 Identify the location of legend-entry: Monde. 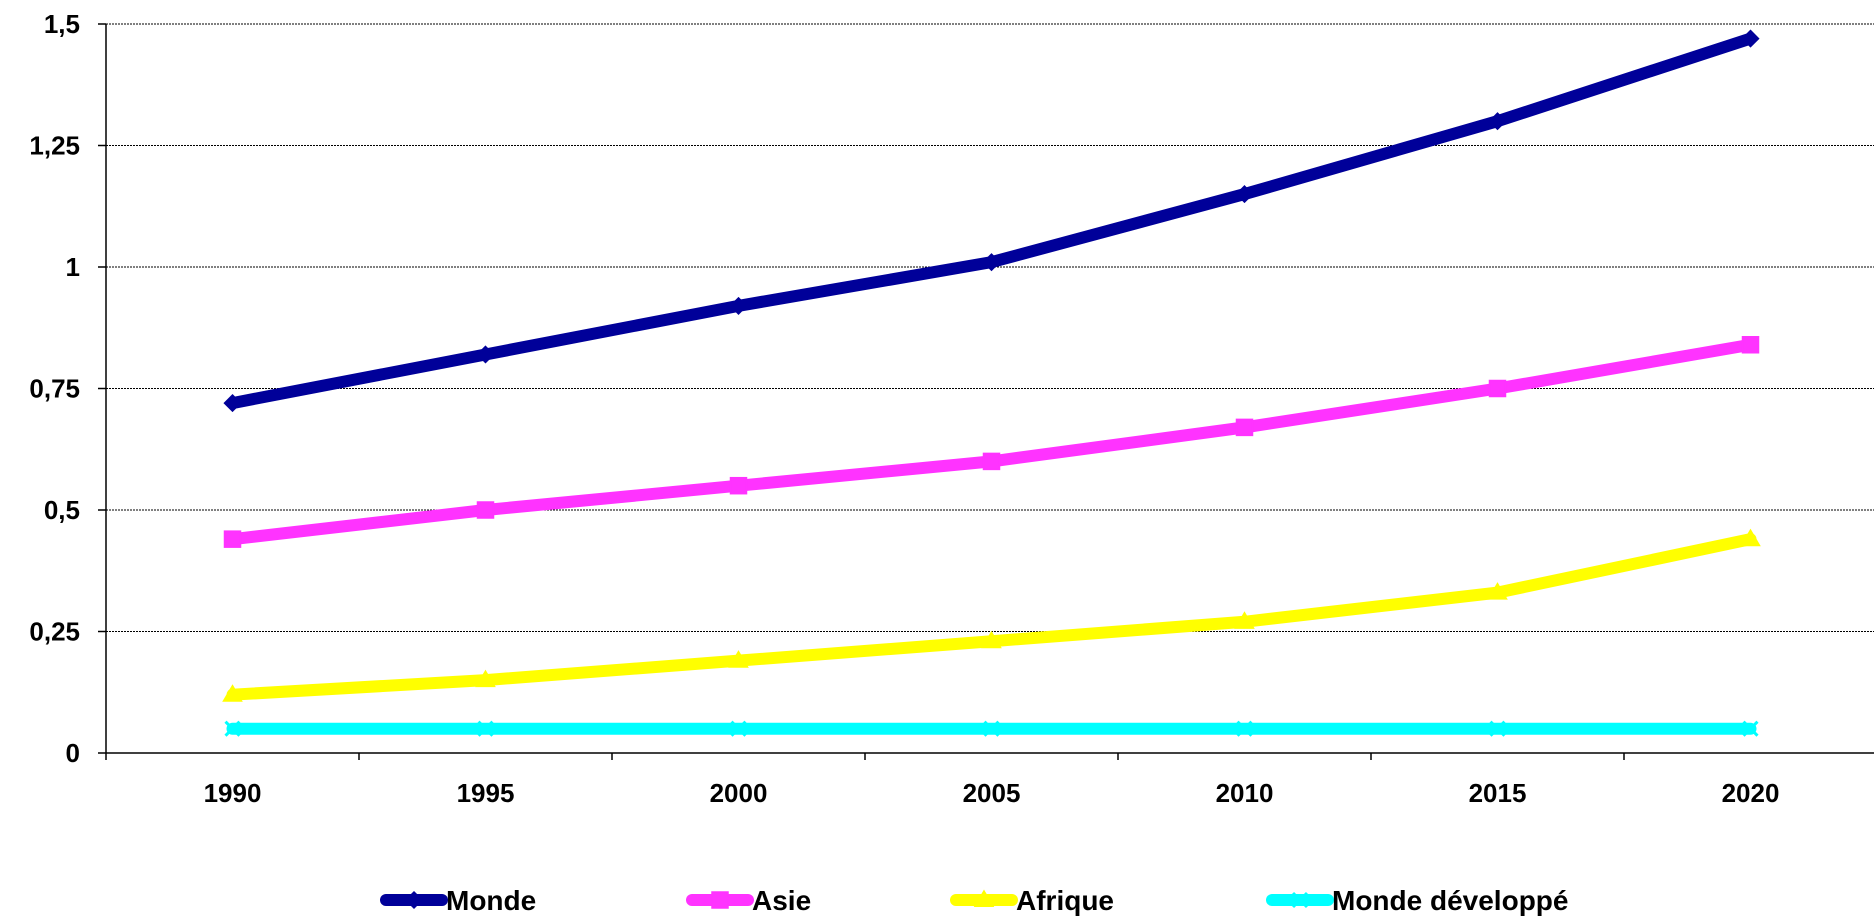
(458, 900).